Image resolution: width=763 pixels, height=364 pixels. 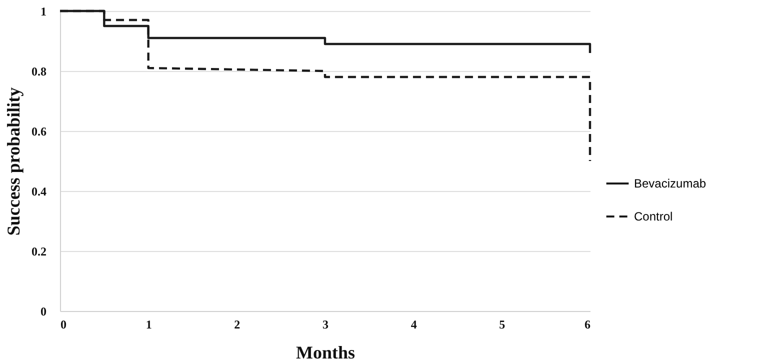 What do you see at coordinates (587, 325) in the screenshot?
I see `x-tick-label: 6` at bounding box center [587, 325].